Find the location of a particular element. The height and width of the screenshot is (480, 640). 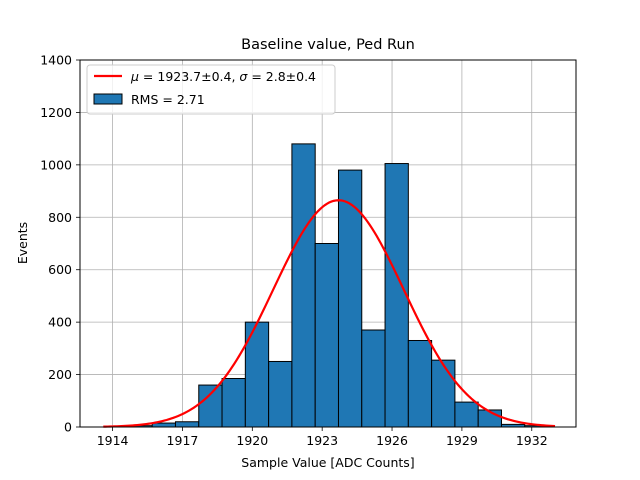

y-tick-label: 1000 is located at coordinates (56, 164).